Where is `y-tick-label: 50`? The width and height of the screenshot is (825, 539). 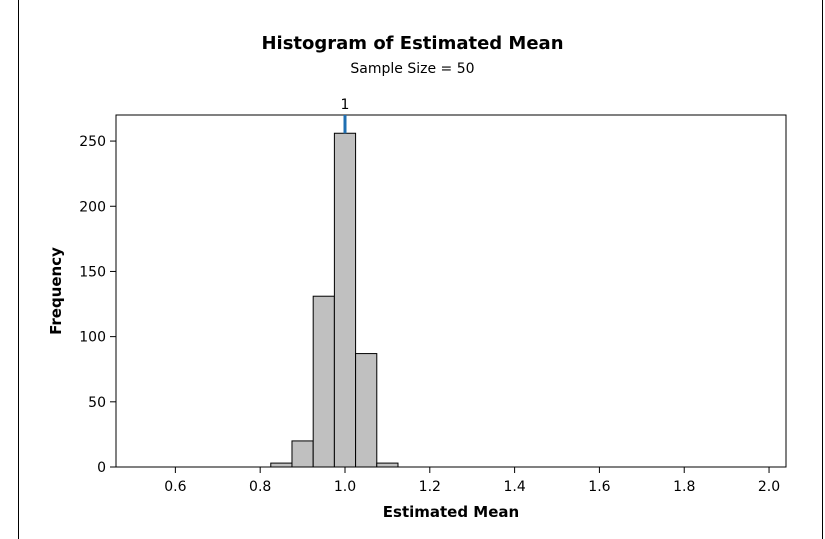 y-tick-label: 50 is located at coordinates (97, 403).